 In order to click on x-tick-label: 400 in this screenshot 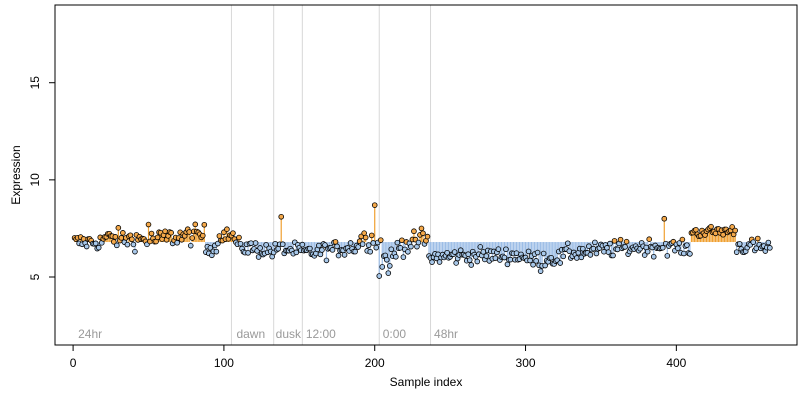, I will do `click(676, 363)`.